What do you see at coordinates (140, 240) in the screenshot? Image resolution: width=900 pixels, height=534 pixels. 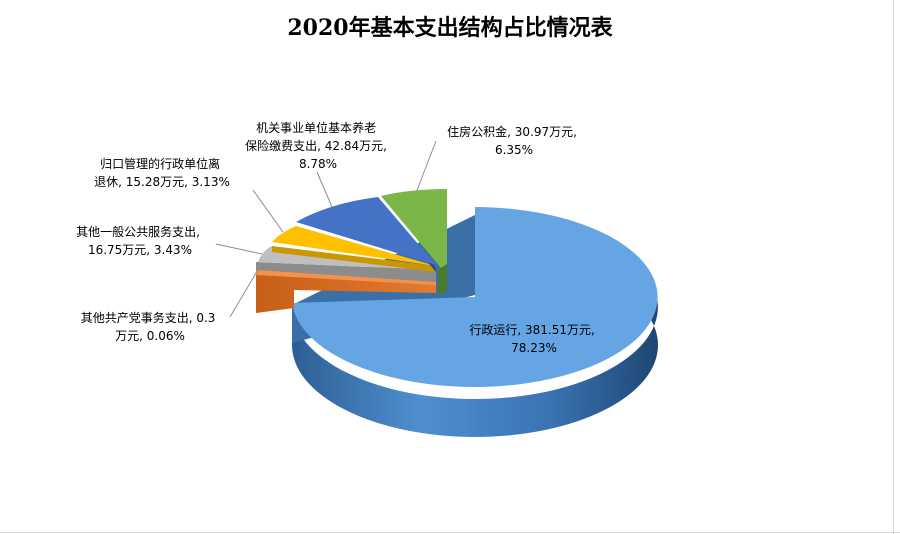 I see `label-yiban: 其他一般公共服务支出, 16.75万元, 3.43%` at bounding box center [140, 240].